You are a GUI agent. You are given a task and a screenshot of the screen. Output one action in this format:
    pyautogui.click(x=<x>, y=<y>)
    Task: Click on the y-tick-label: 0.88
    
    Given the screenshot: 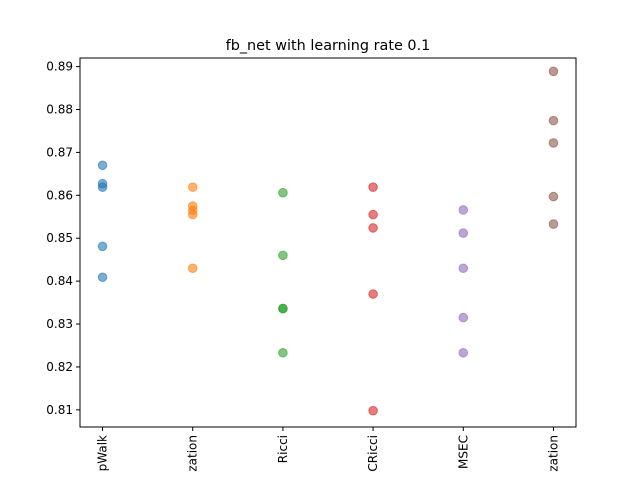 What is the action you would take?
    pyautogui.click(x=59, y=109)
    